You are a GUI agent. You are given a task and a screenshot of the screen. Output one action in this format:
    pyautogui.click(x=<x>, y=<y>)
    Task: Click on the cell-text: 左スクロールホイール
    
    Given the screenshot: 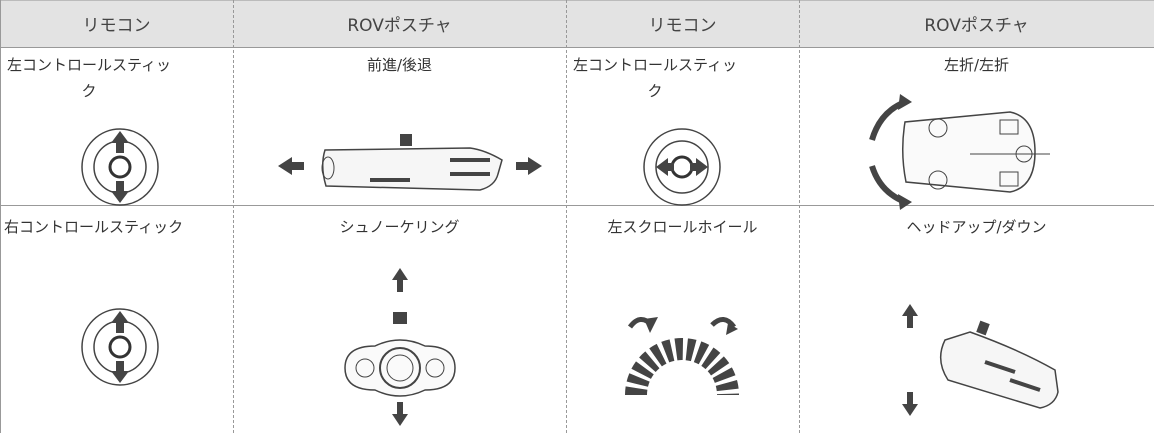 What is the action you would take?
    pyautogui.click(x=682, y=227)
    